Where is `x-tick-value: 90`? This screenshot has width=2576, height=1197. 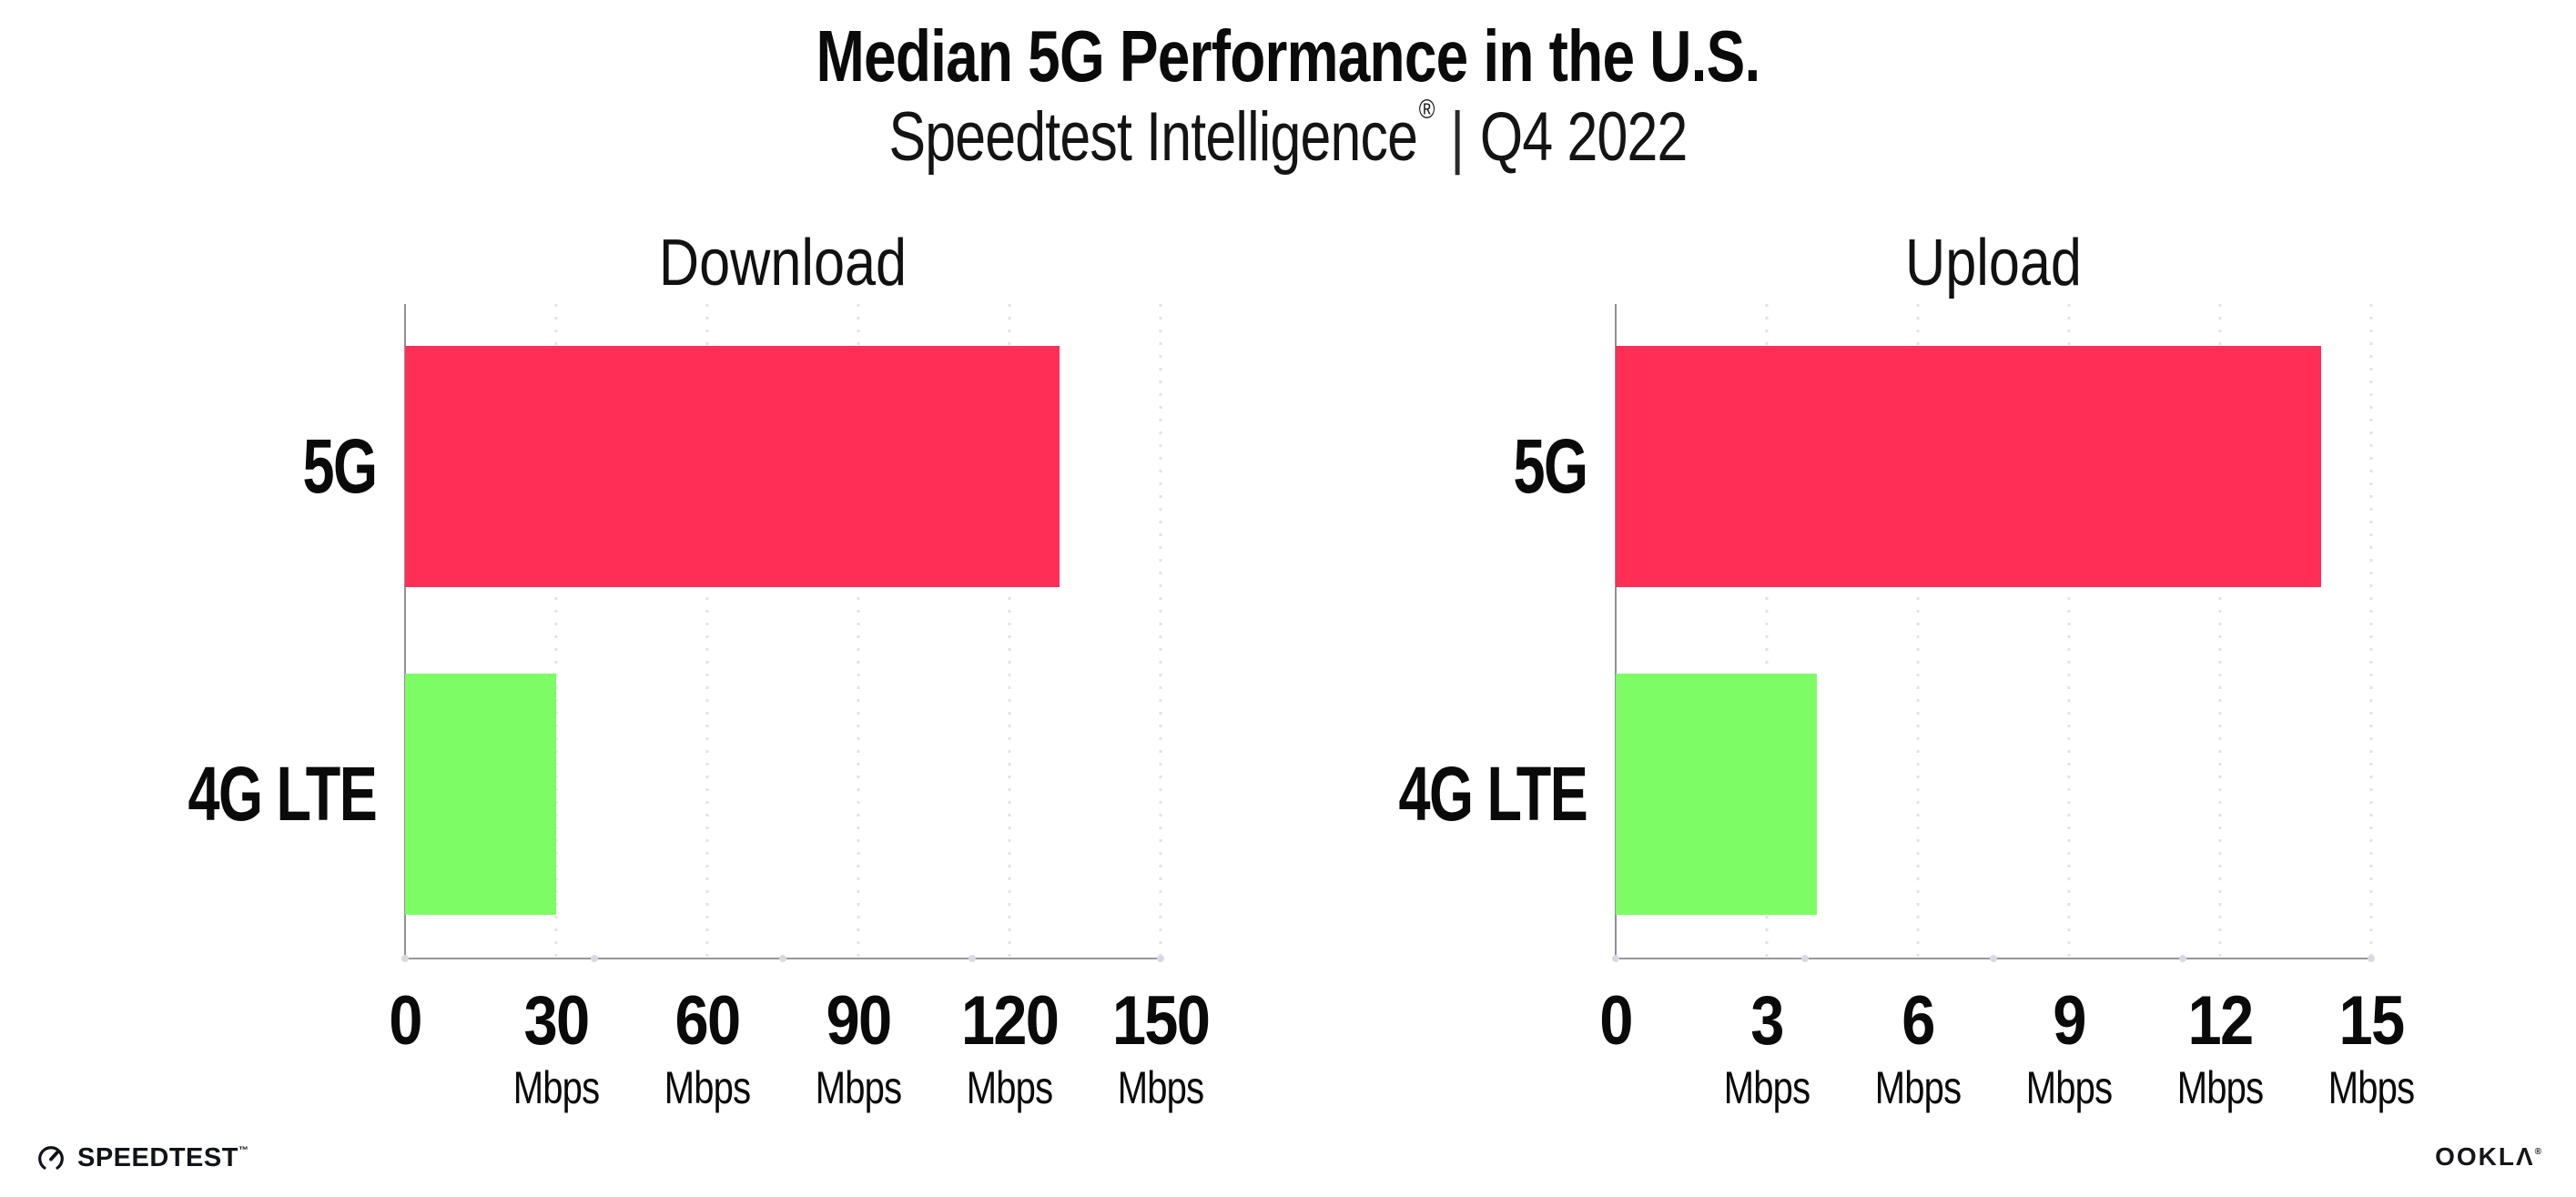
x-tick-value: 90 is located at coordinates (859, 1021).